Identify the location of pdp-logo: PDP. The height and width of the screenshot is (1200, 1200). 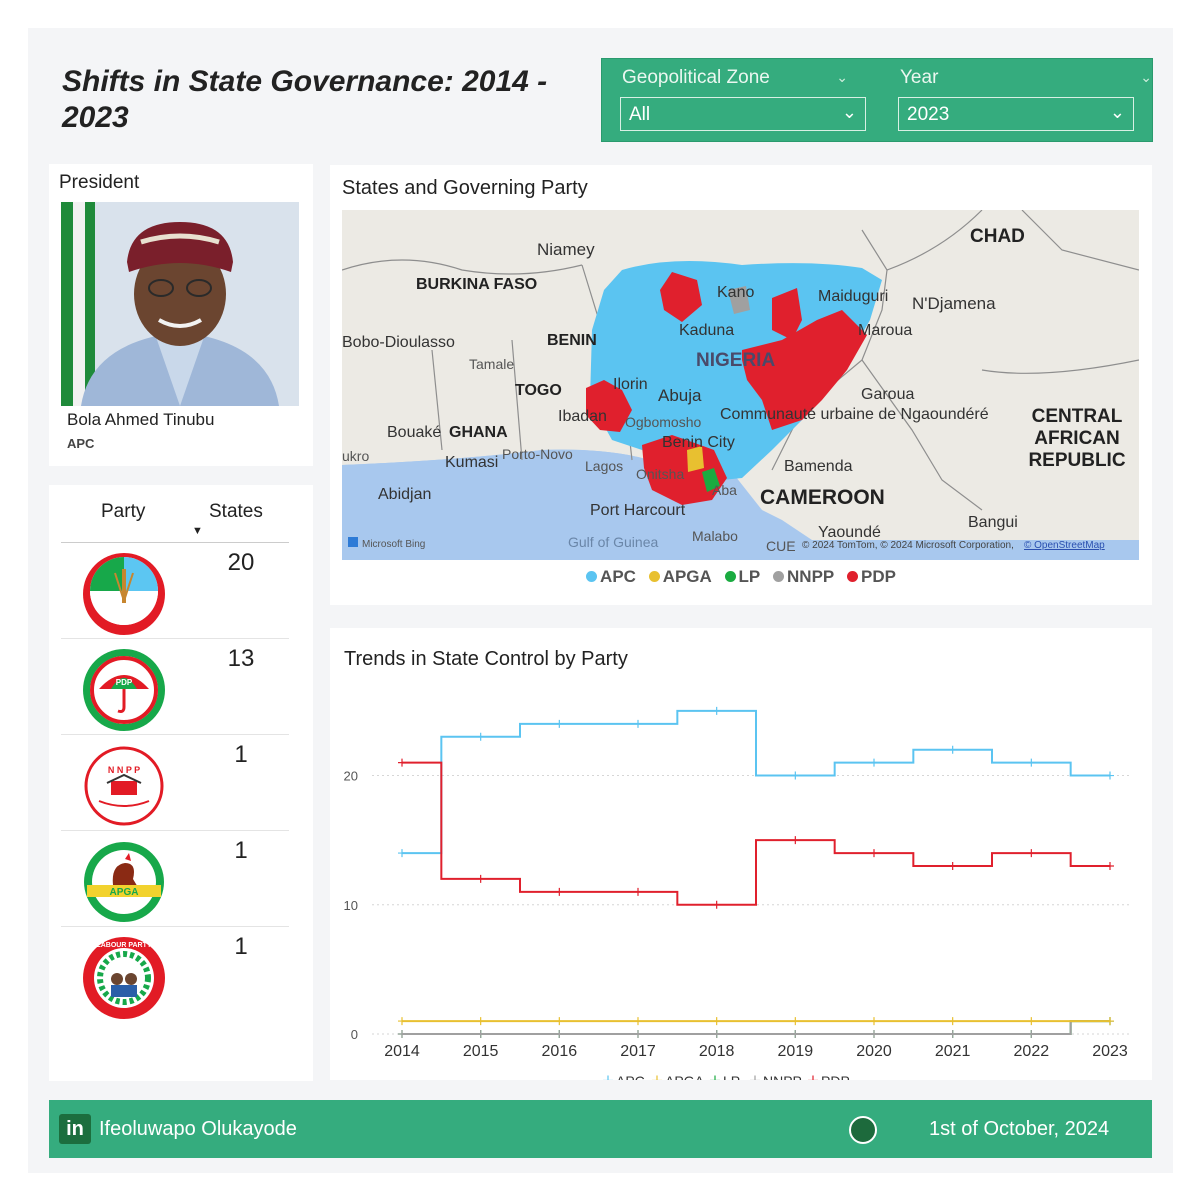
(124, 690).